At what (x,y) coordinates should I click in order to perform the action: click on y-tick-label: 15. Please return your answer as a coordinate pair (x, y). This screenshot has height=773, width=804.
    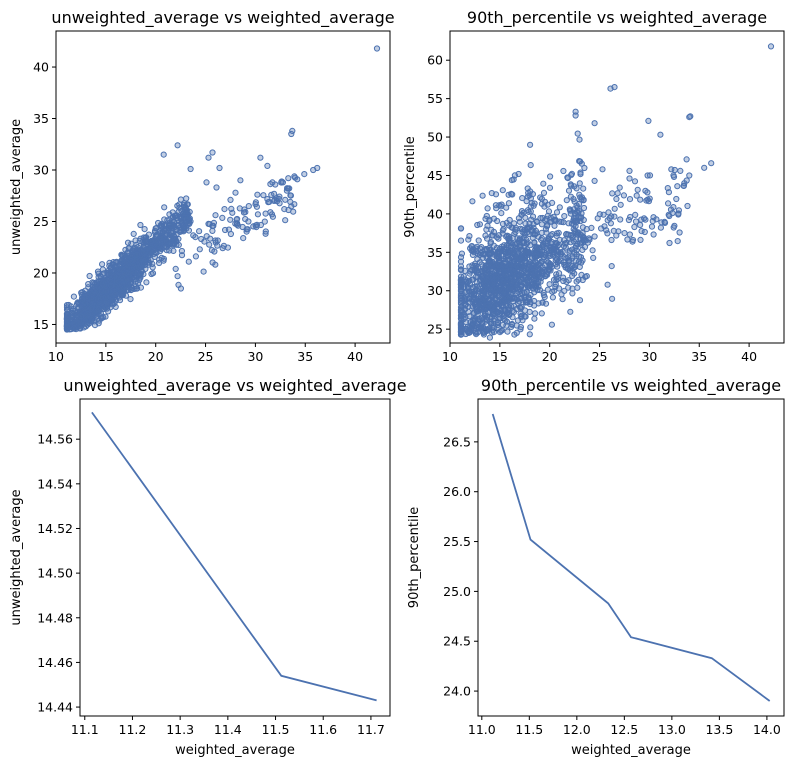
    Looking at the image, I should click on (41, 324).